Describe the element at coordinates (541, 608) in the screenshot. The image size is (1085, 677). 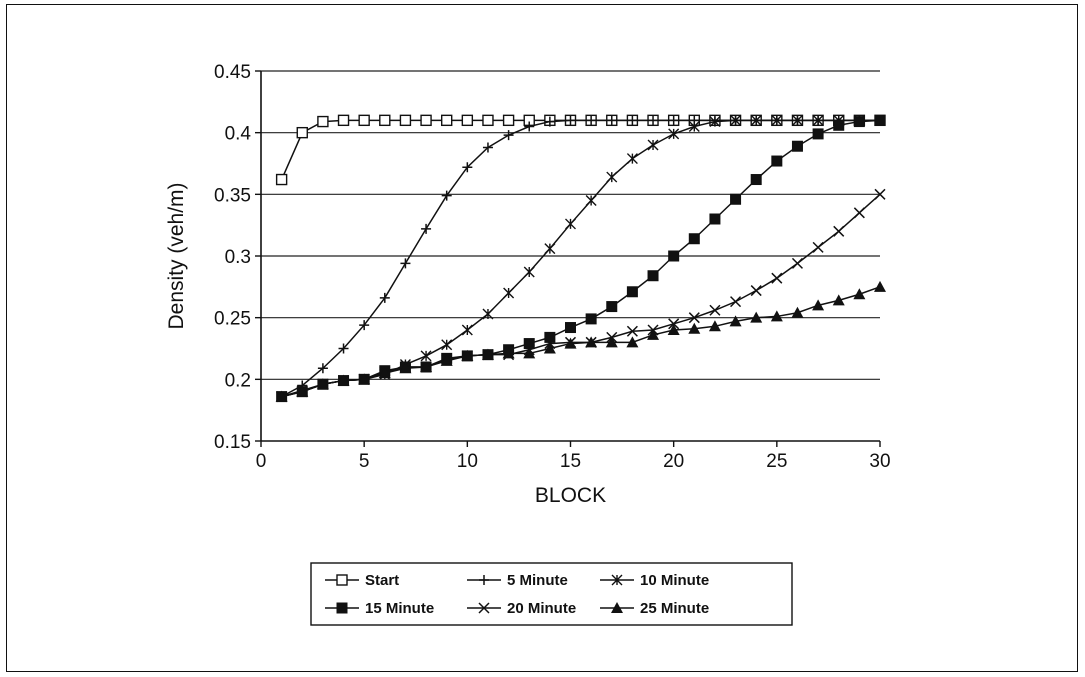
I see `legend-label: 20 Minute` at that location.